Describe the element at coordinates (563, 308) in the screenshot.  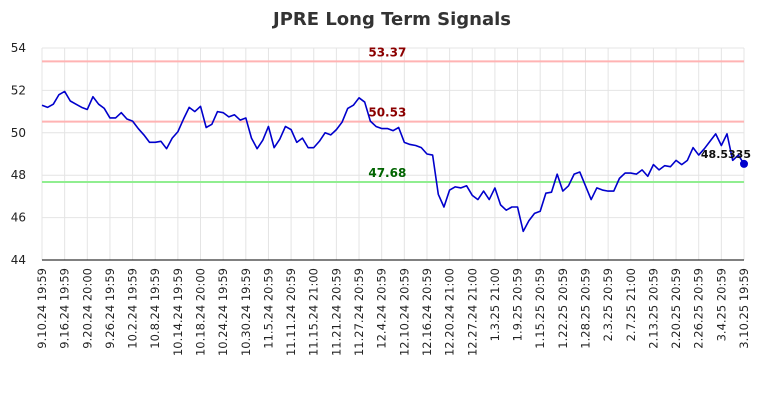
I see `x-tick-label: 1.22.25 20:59` at that location.